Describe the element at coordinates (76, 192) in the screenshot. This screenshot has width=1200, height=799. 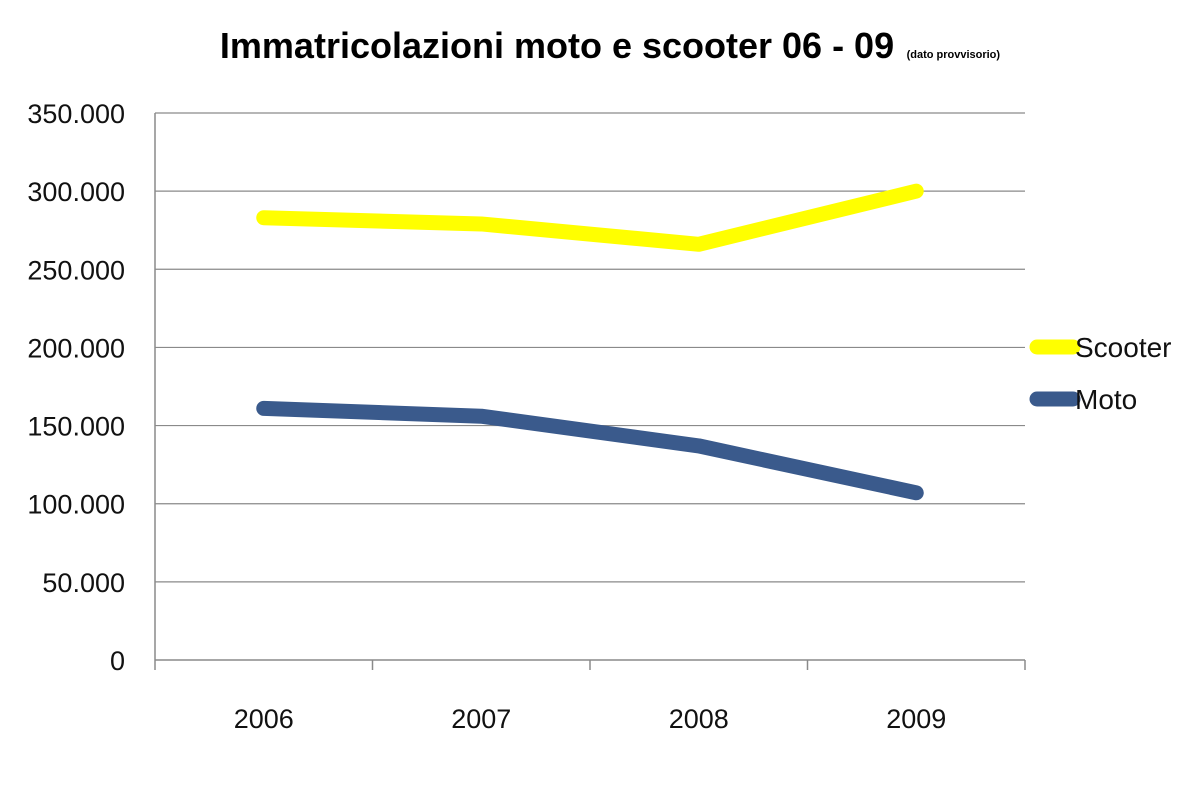
I see `y-tick-label: 300.000` at that location.